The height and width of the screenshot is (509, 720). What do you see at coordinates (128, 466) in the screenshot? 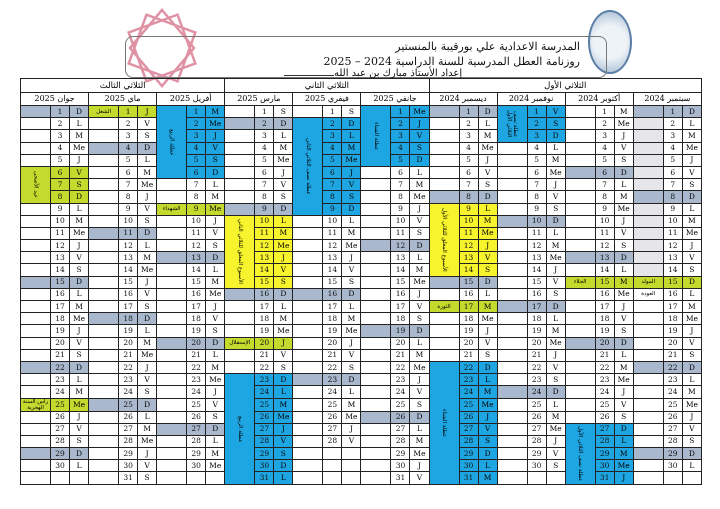
I see `day-number: 30` at bounding box center [128, 466].